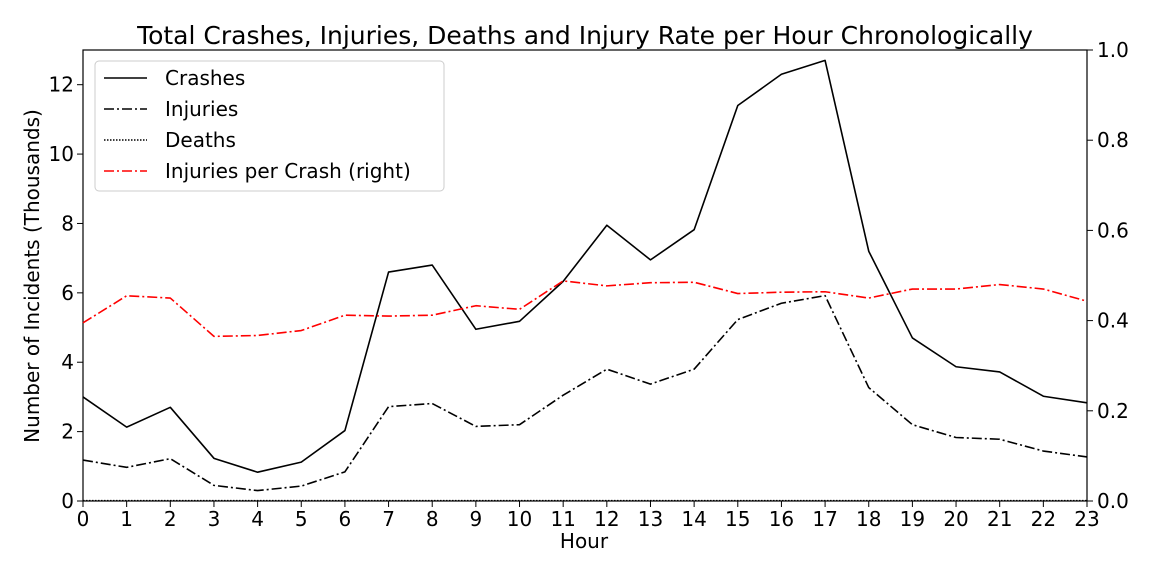 The image size is (1152, 576). What do you see at coordinates (269, 126) in the screenshot?
I see `legend-box` at bounding box center [269, 126].